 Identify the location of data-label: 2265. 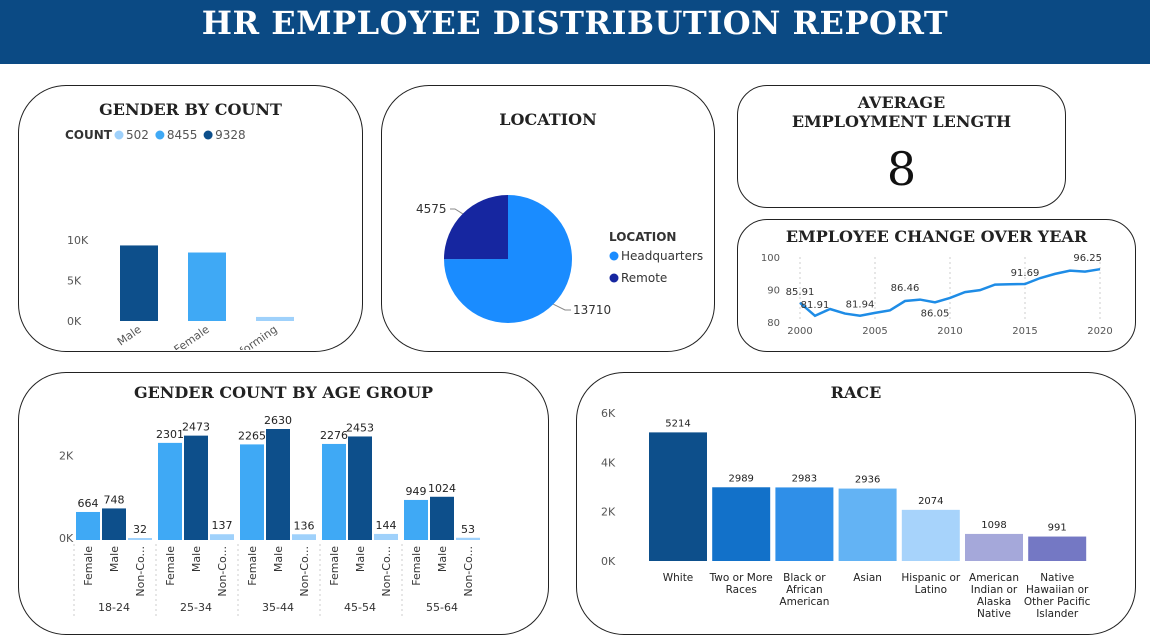
(252, 435).